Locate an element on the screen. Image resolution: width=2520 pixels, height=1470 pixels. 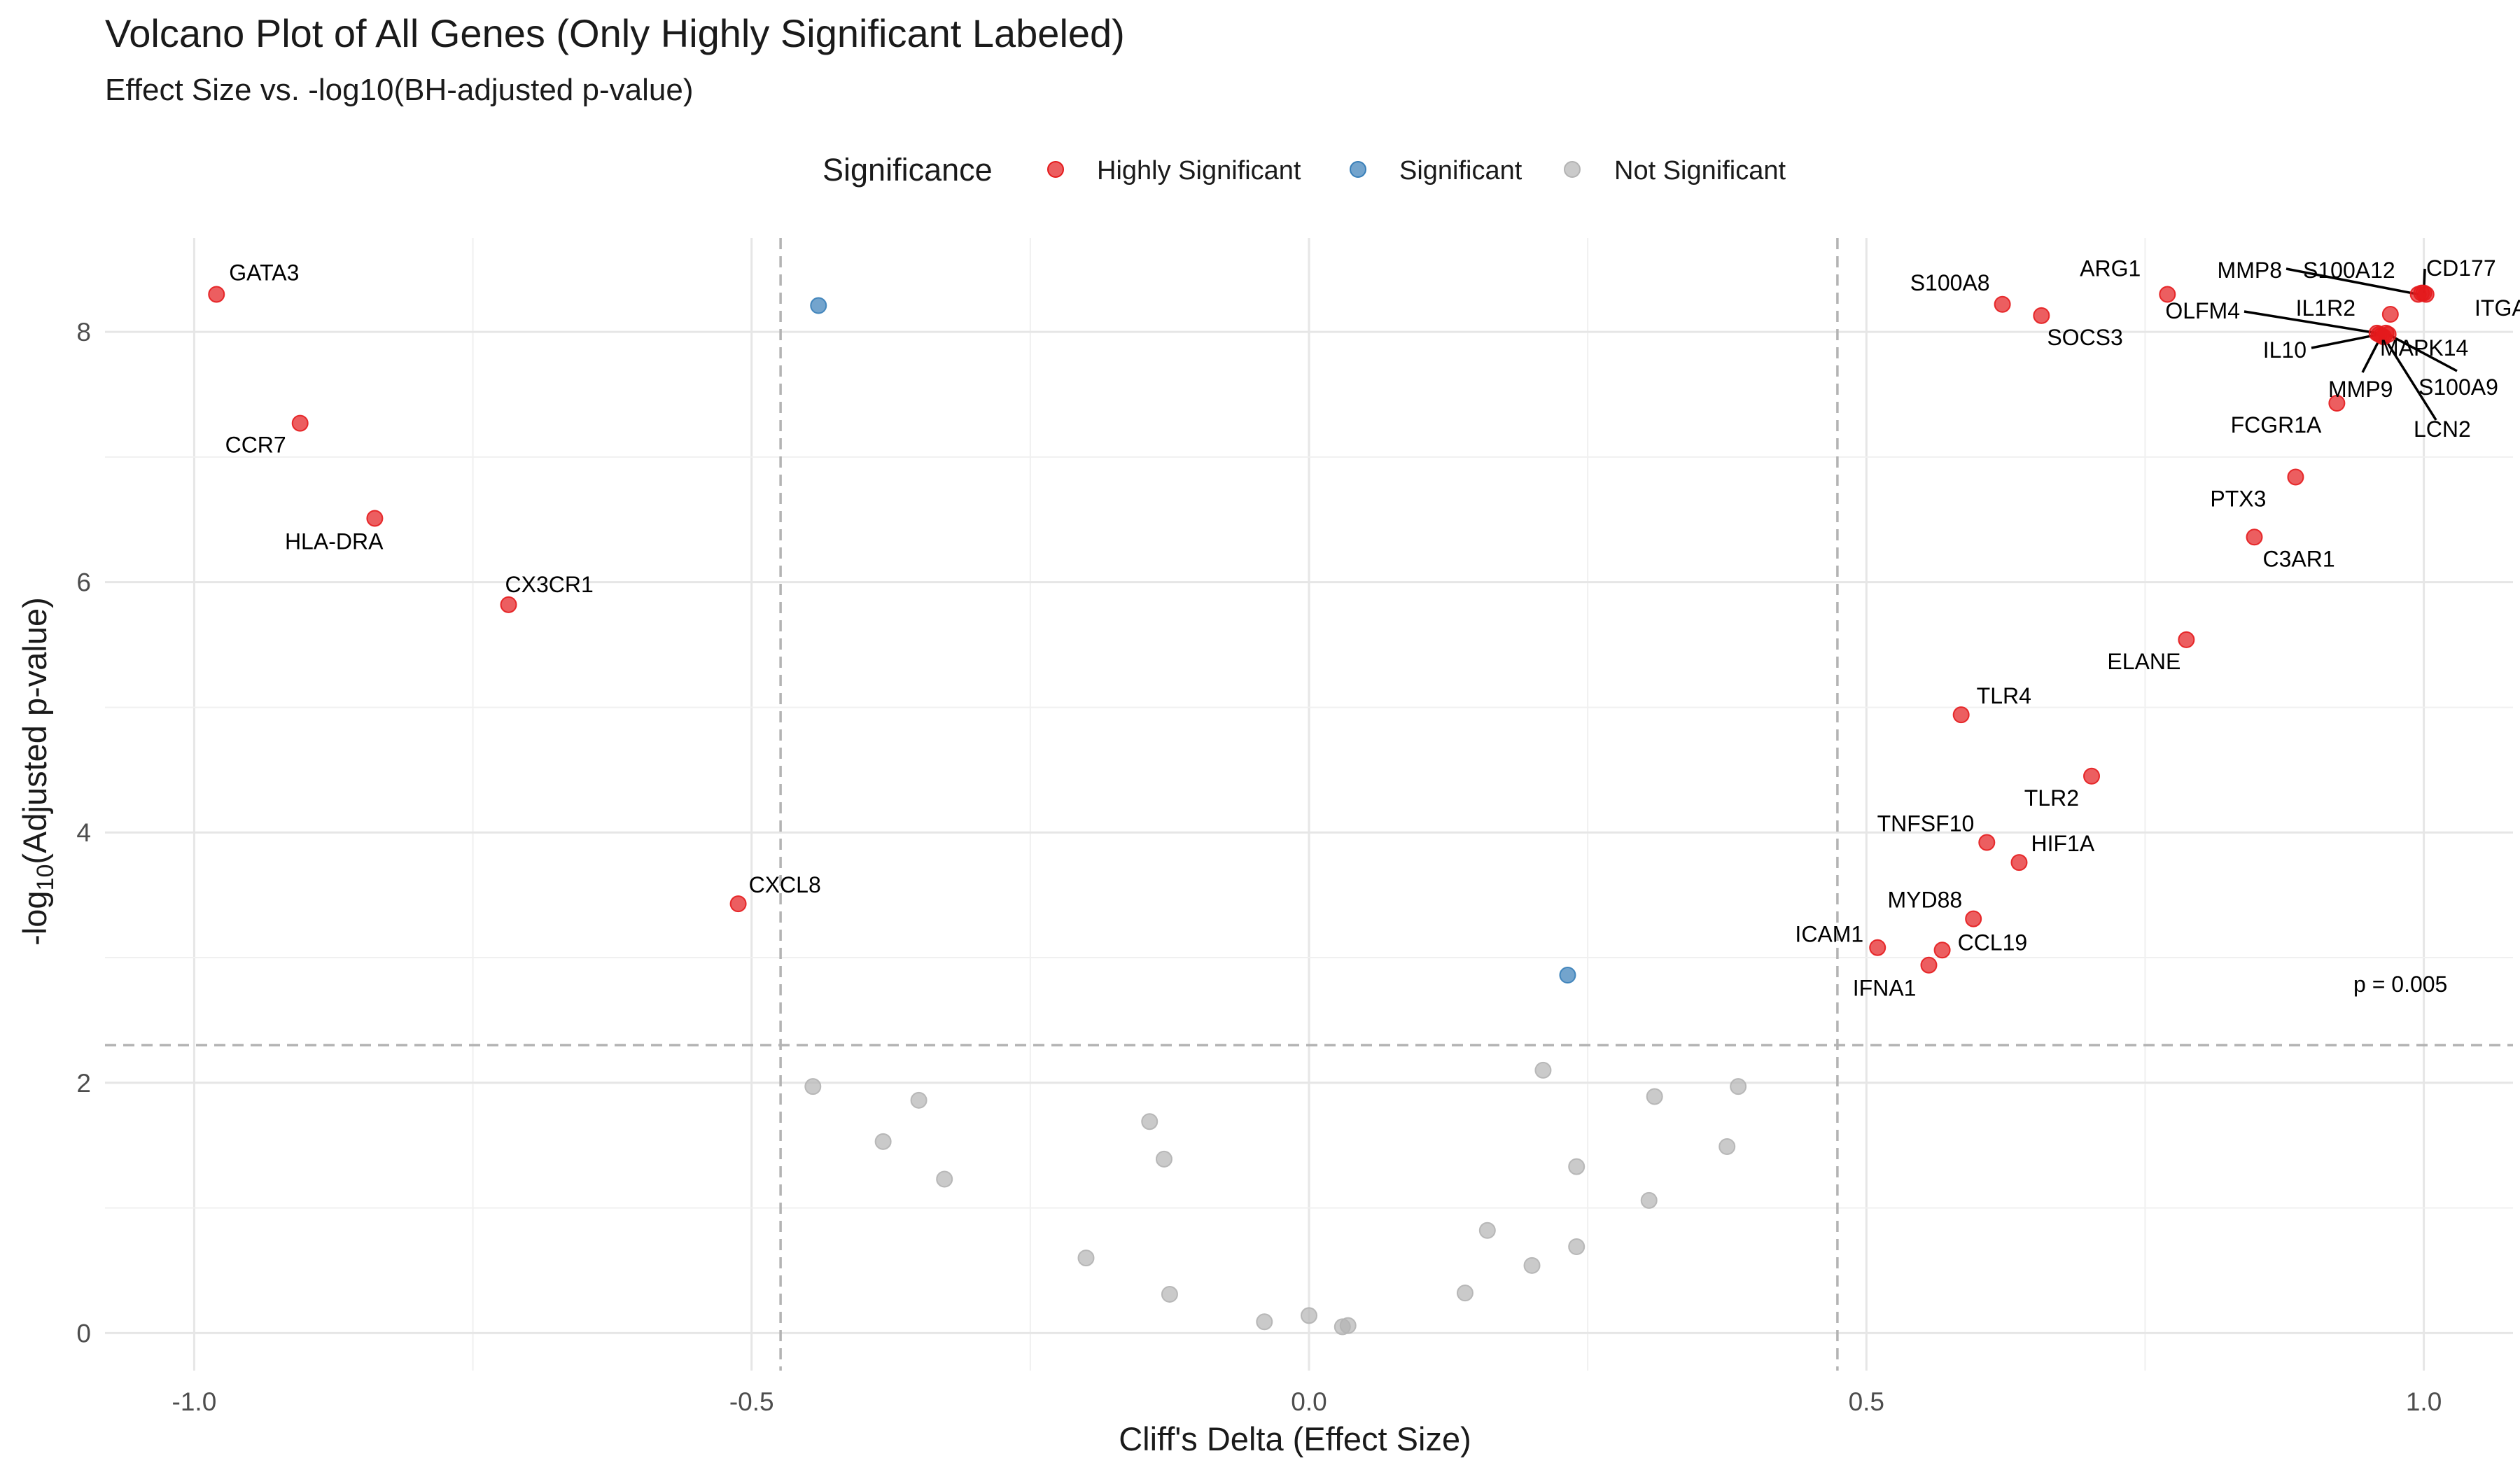
y-tick-label: 2 is located at coordinates (83, 1083).